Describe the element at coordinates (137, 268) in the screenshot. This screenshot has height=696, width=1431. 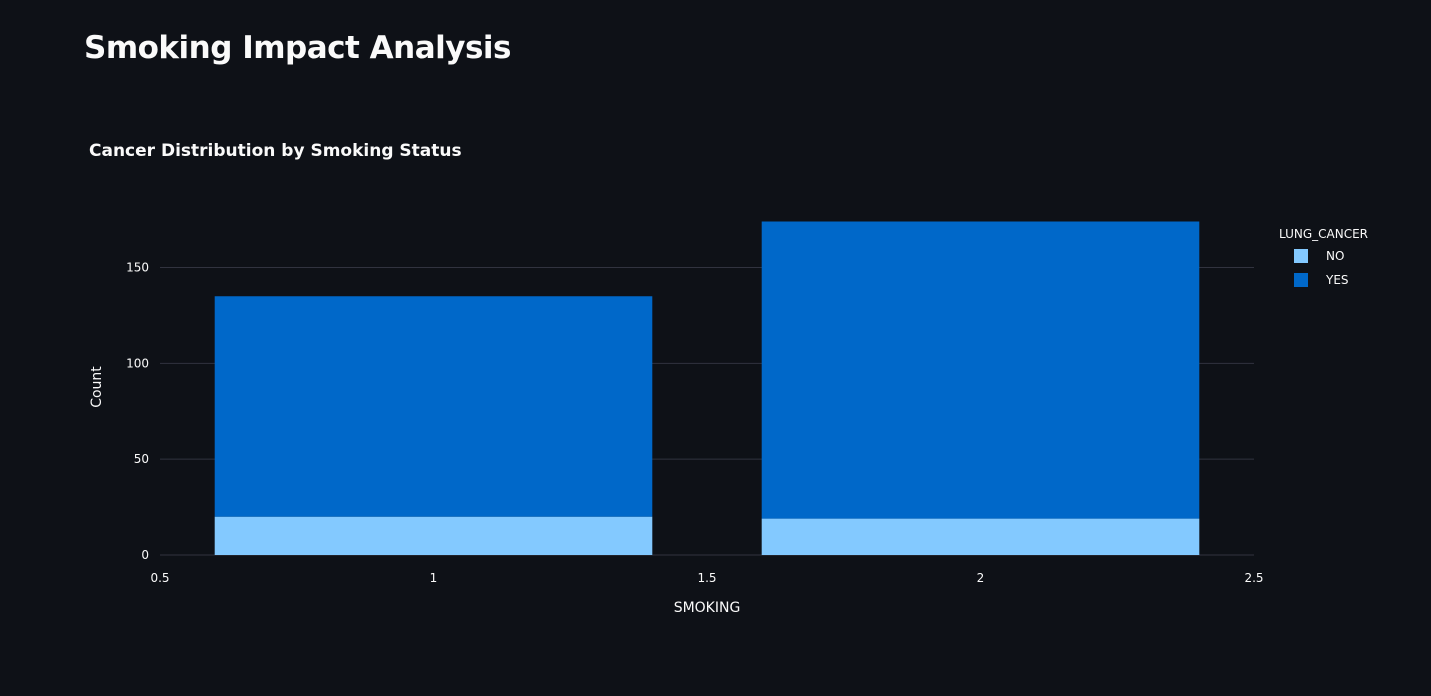
I see `y-tick-label: 150` at that location.